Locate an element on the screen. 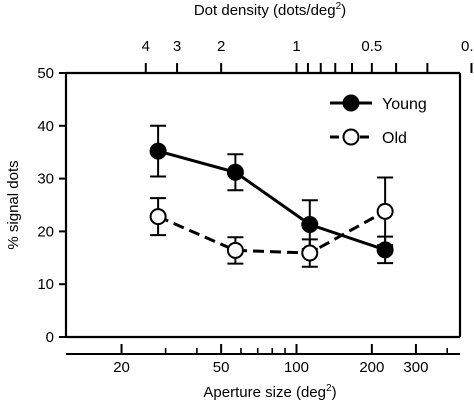  bottom-tick-label: 20 is located at coordinates (121, 367).